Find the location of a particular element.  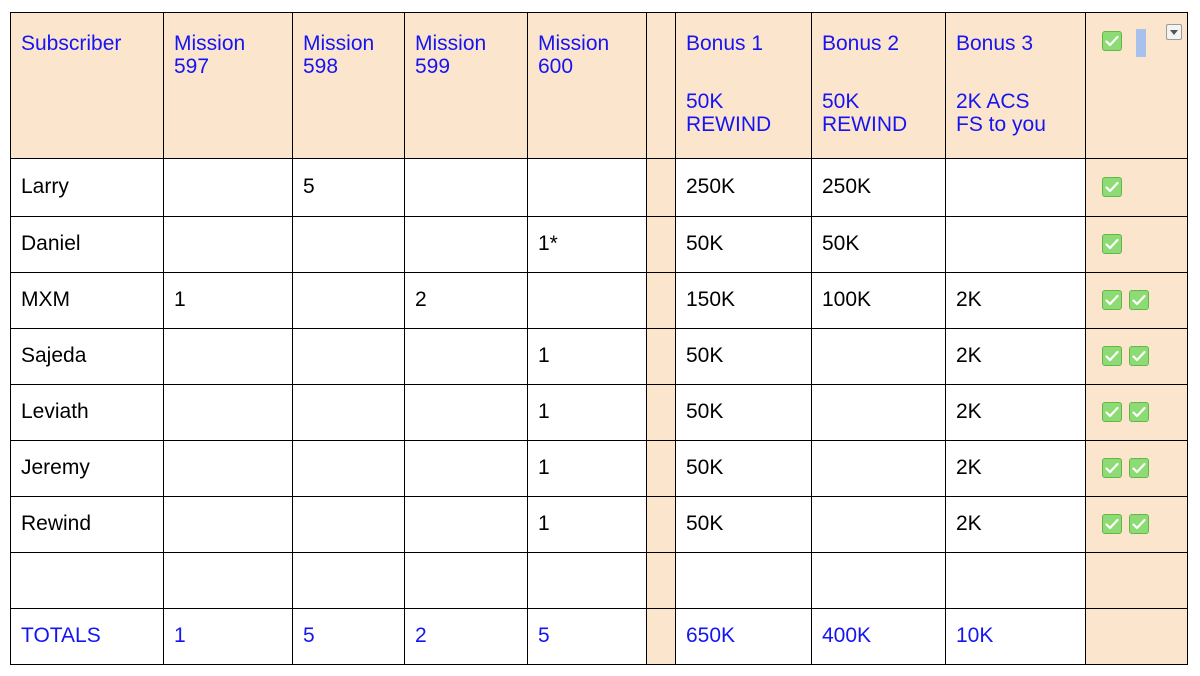

cell-m600: 1* is located at coordinates (548, 243).